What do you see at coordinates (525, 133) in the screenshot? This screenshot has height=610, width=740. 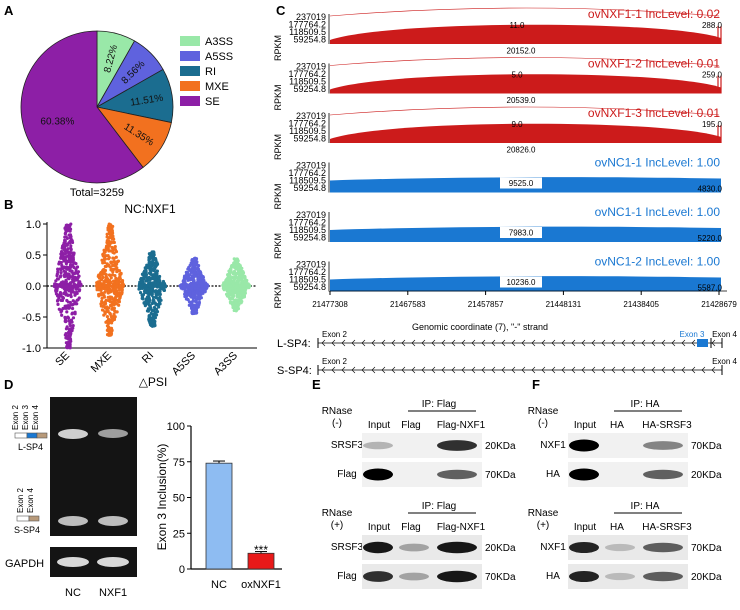 I see `track-coverage` at bounding box center [525, 133].